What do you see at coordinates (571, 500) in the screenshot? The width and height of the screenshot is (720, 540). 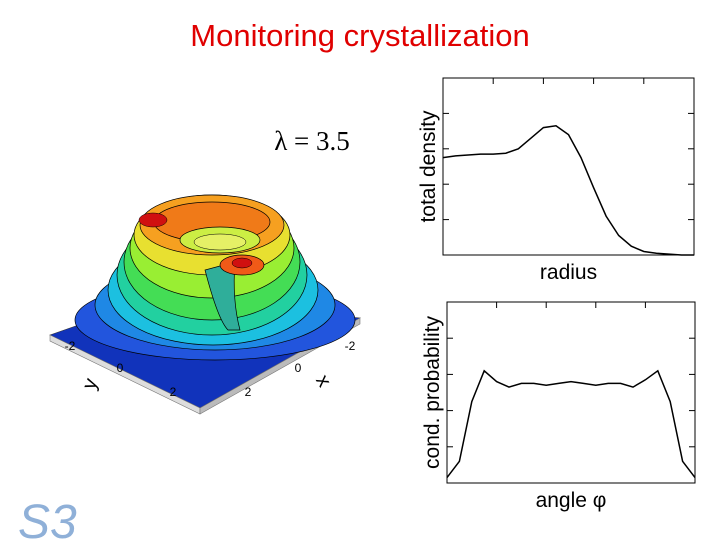 I see `x-axis-label: angle φ` at bounding box center [571, 500].